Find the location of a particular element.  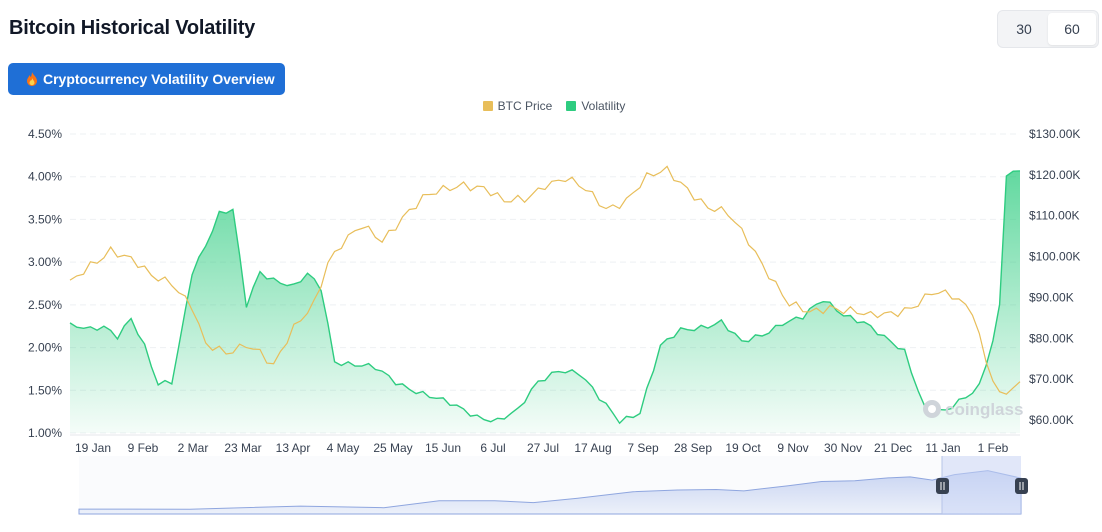

y-left-tick-label: 1.50% is located at coordinates (45, 390).